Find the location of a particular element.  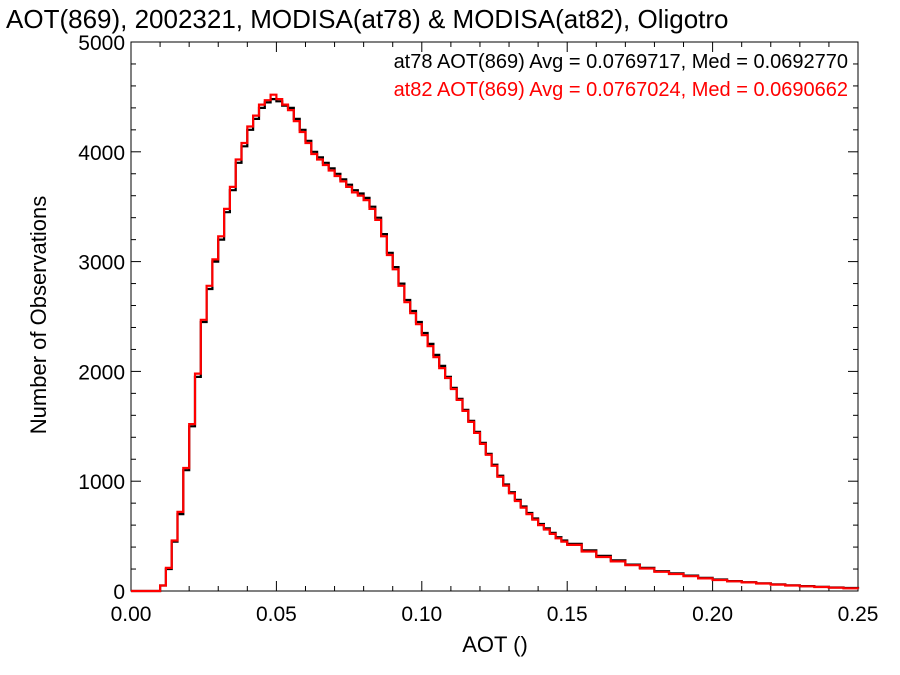

y-tick-label: 5000 is located at coordinates (101, 43).